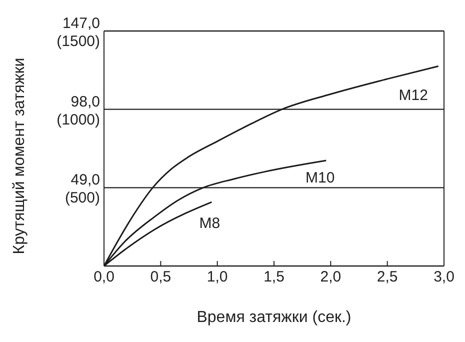  Describe the element at coordinates (85, 101) in the screenshot. I see `y2-tick-label: 98,0` at that location.